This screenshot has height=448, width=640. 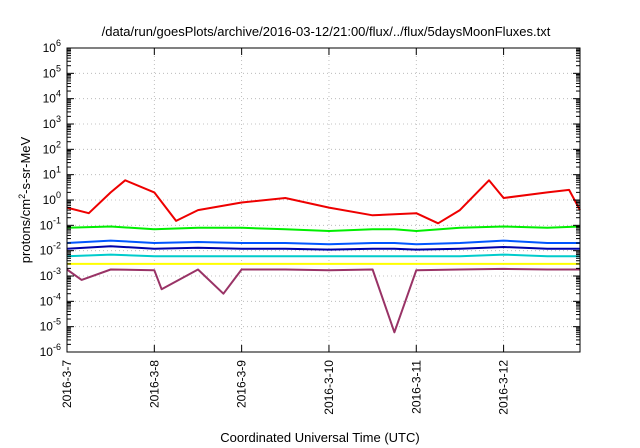 What do you see at coordinates (52, 46) in the screenshot?
I see `y-tick-label: 10⁶` at bounding box center [52, 46].